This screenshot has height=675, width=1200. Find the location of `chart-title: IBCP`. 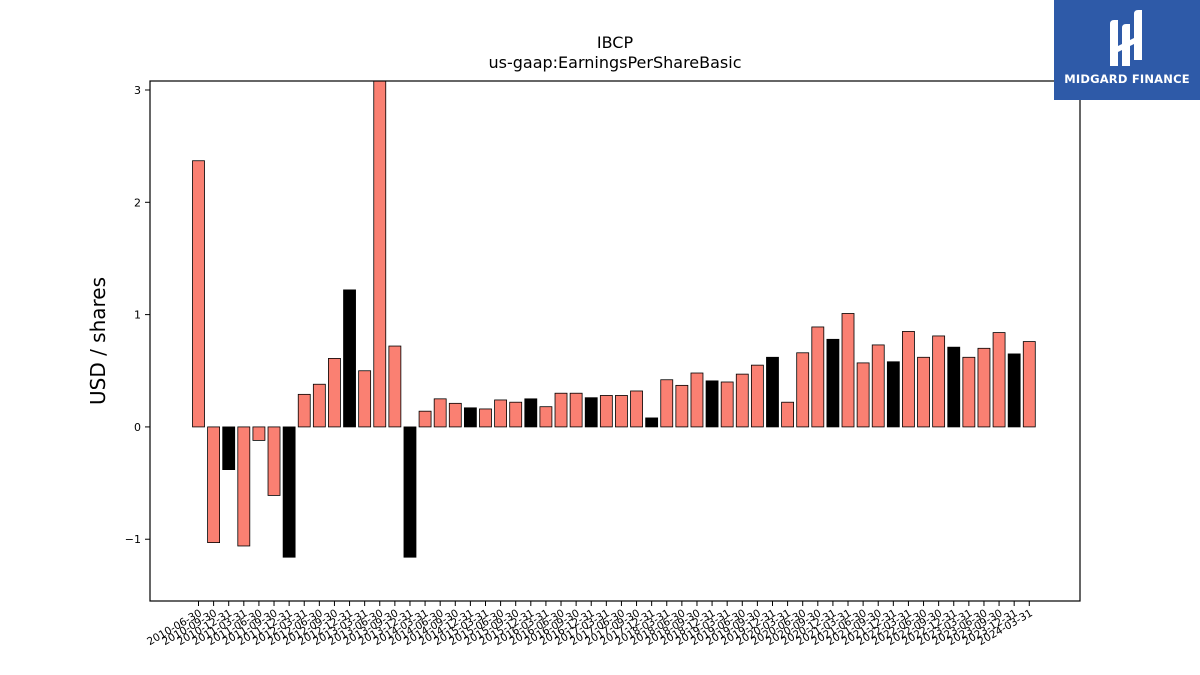

chart-title: IBCP is located at coordinates (615, 42).